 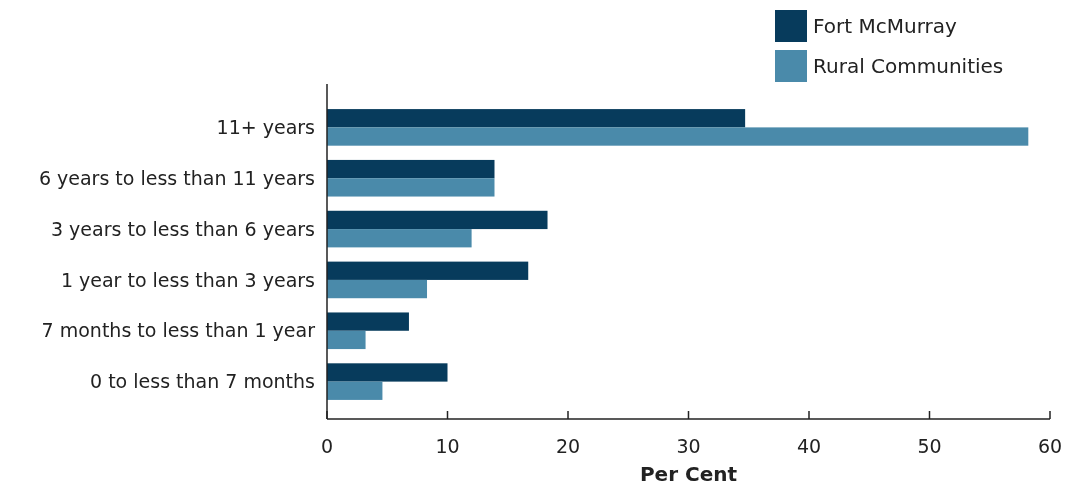 What do you see at coordinates (809, 446) in the screenshot?
I see `x-tick-label: 40` at bounding box center [809, 446].